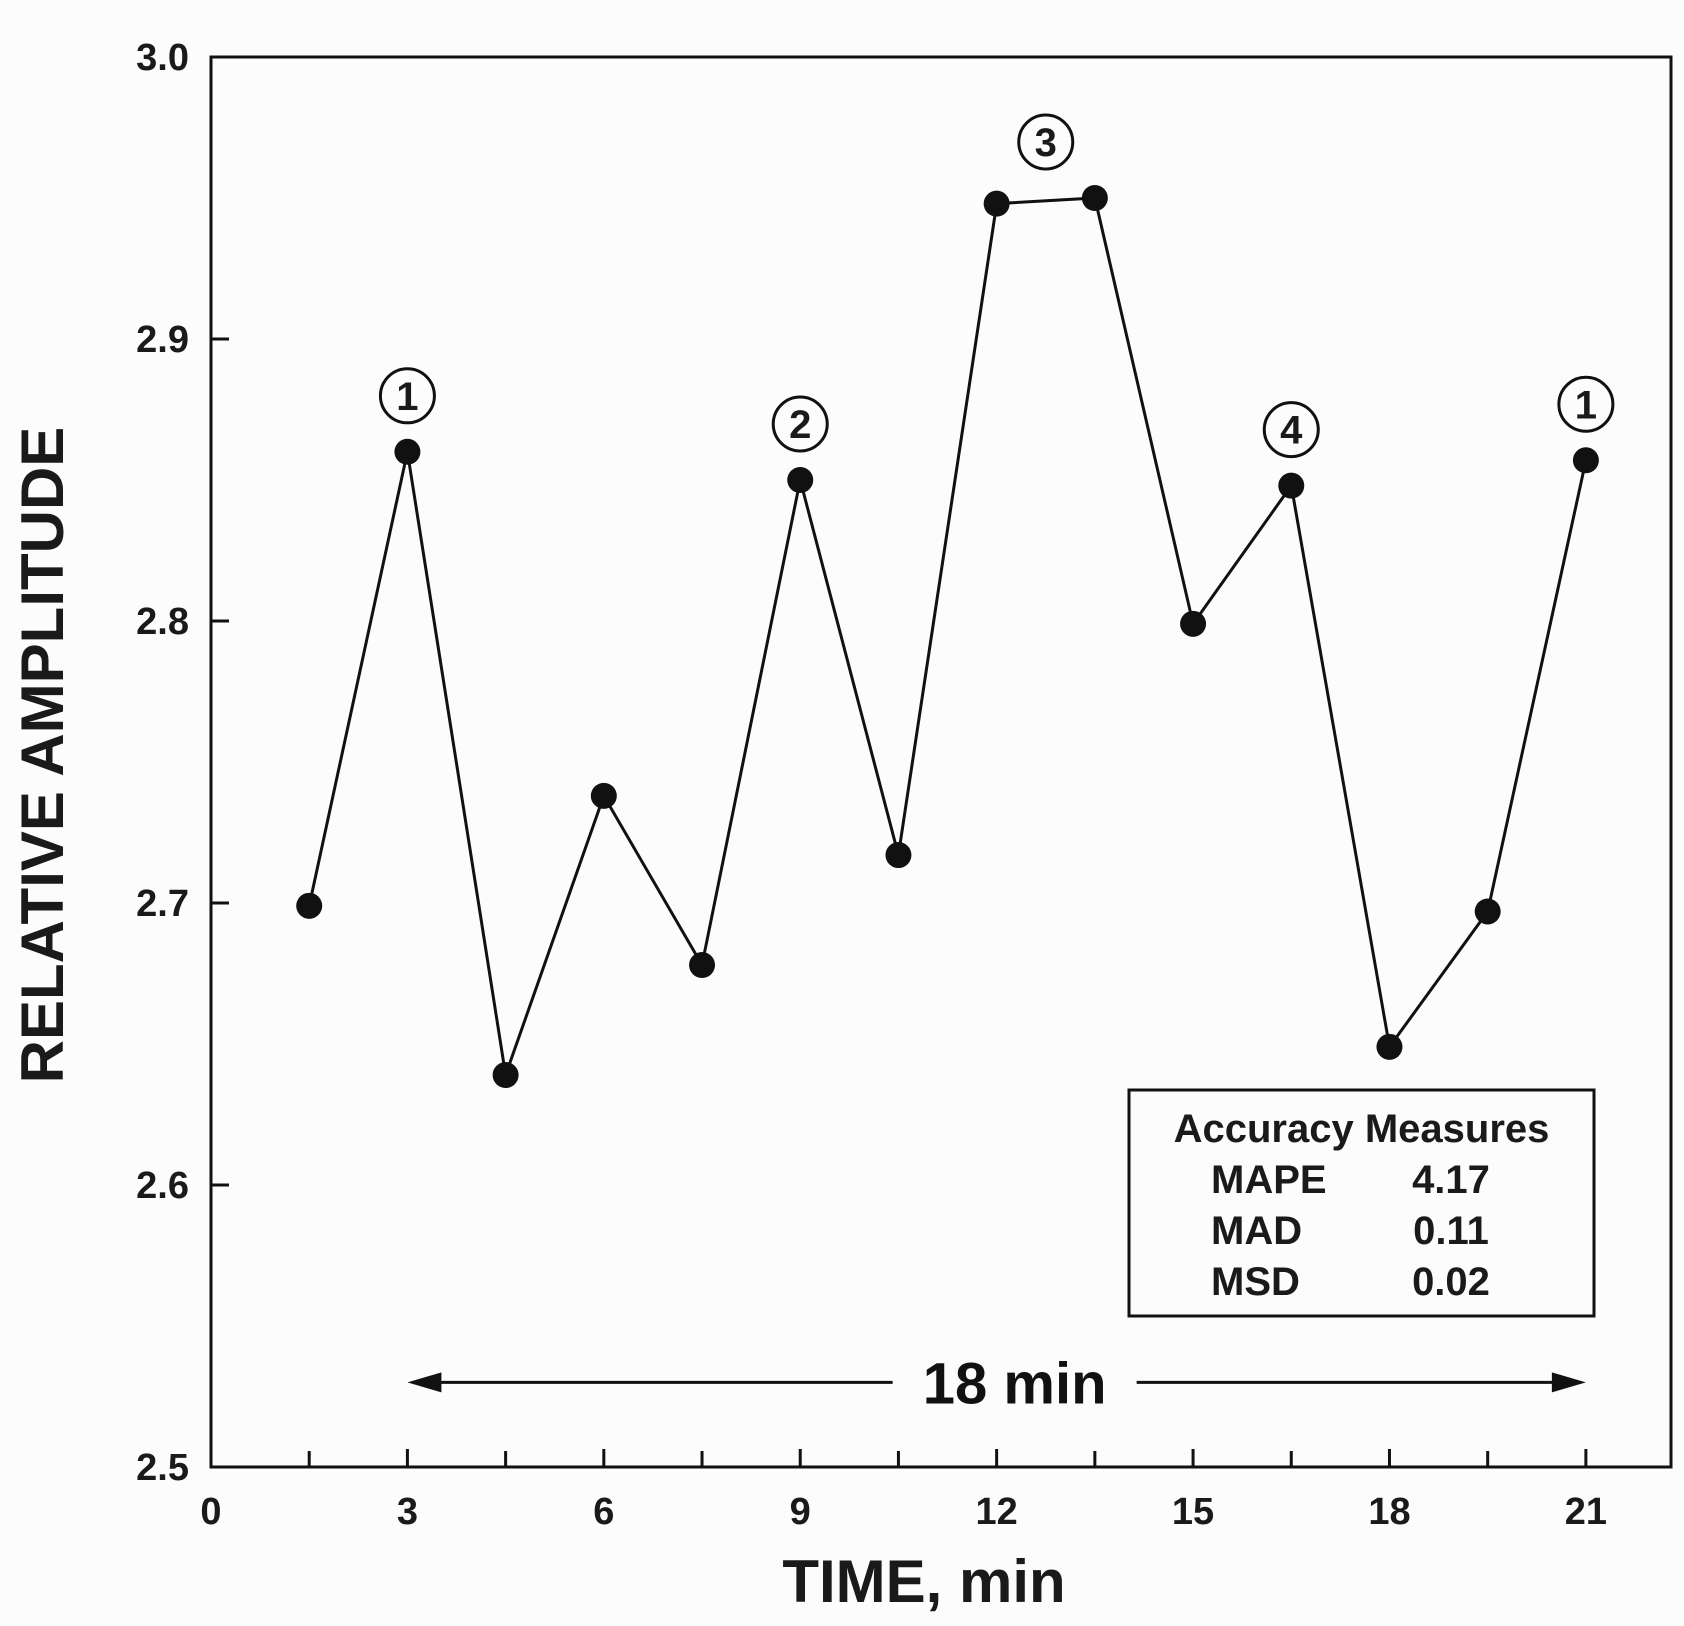  Describe the element at coordinates (1451, 1180) in the screenshot. I see `legend-metric-value: 4.17` at that location.